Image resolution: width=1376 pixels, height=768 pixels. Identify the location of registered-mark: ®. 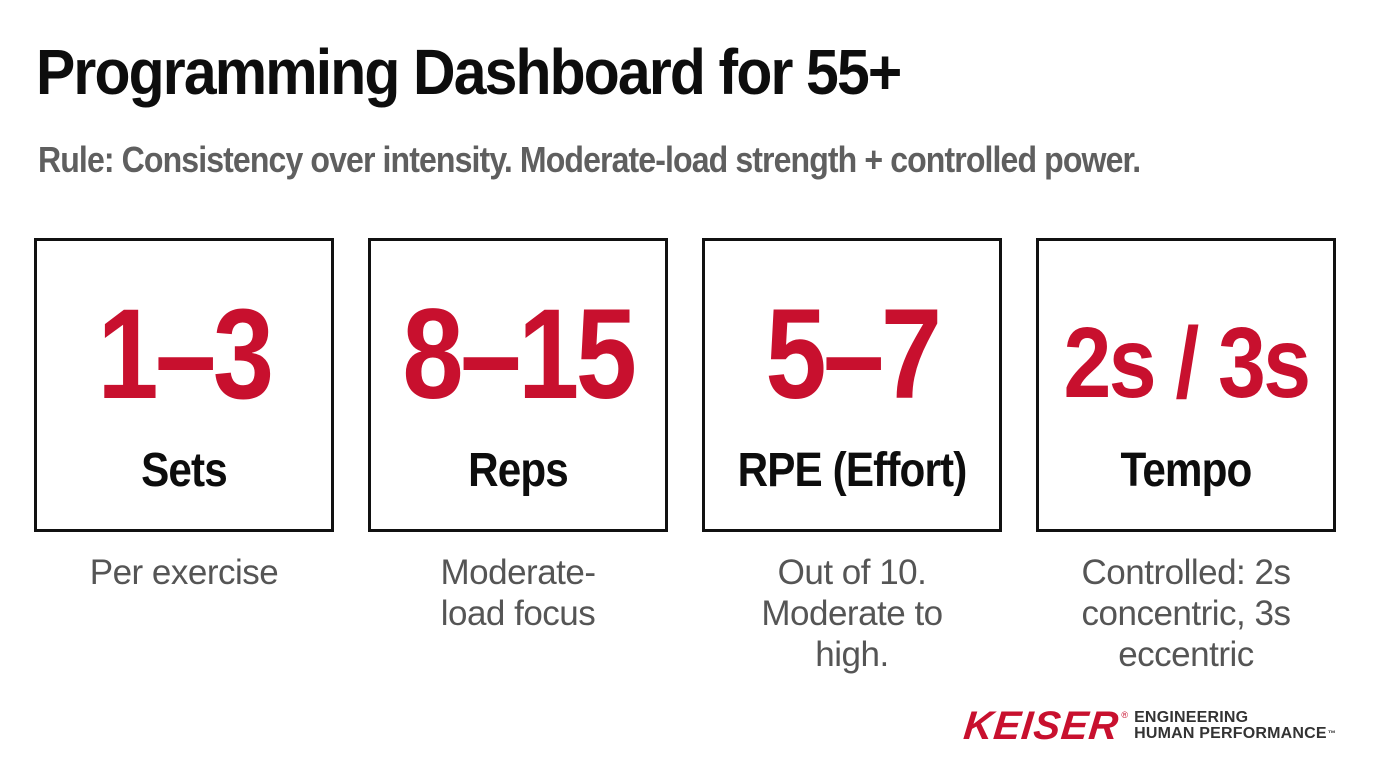
(1125, 715).